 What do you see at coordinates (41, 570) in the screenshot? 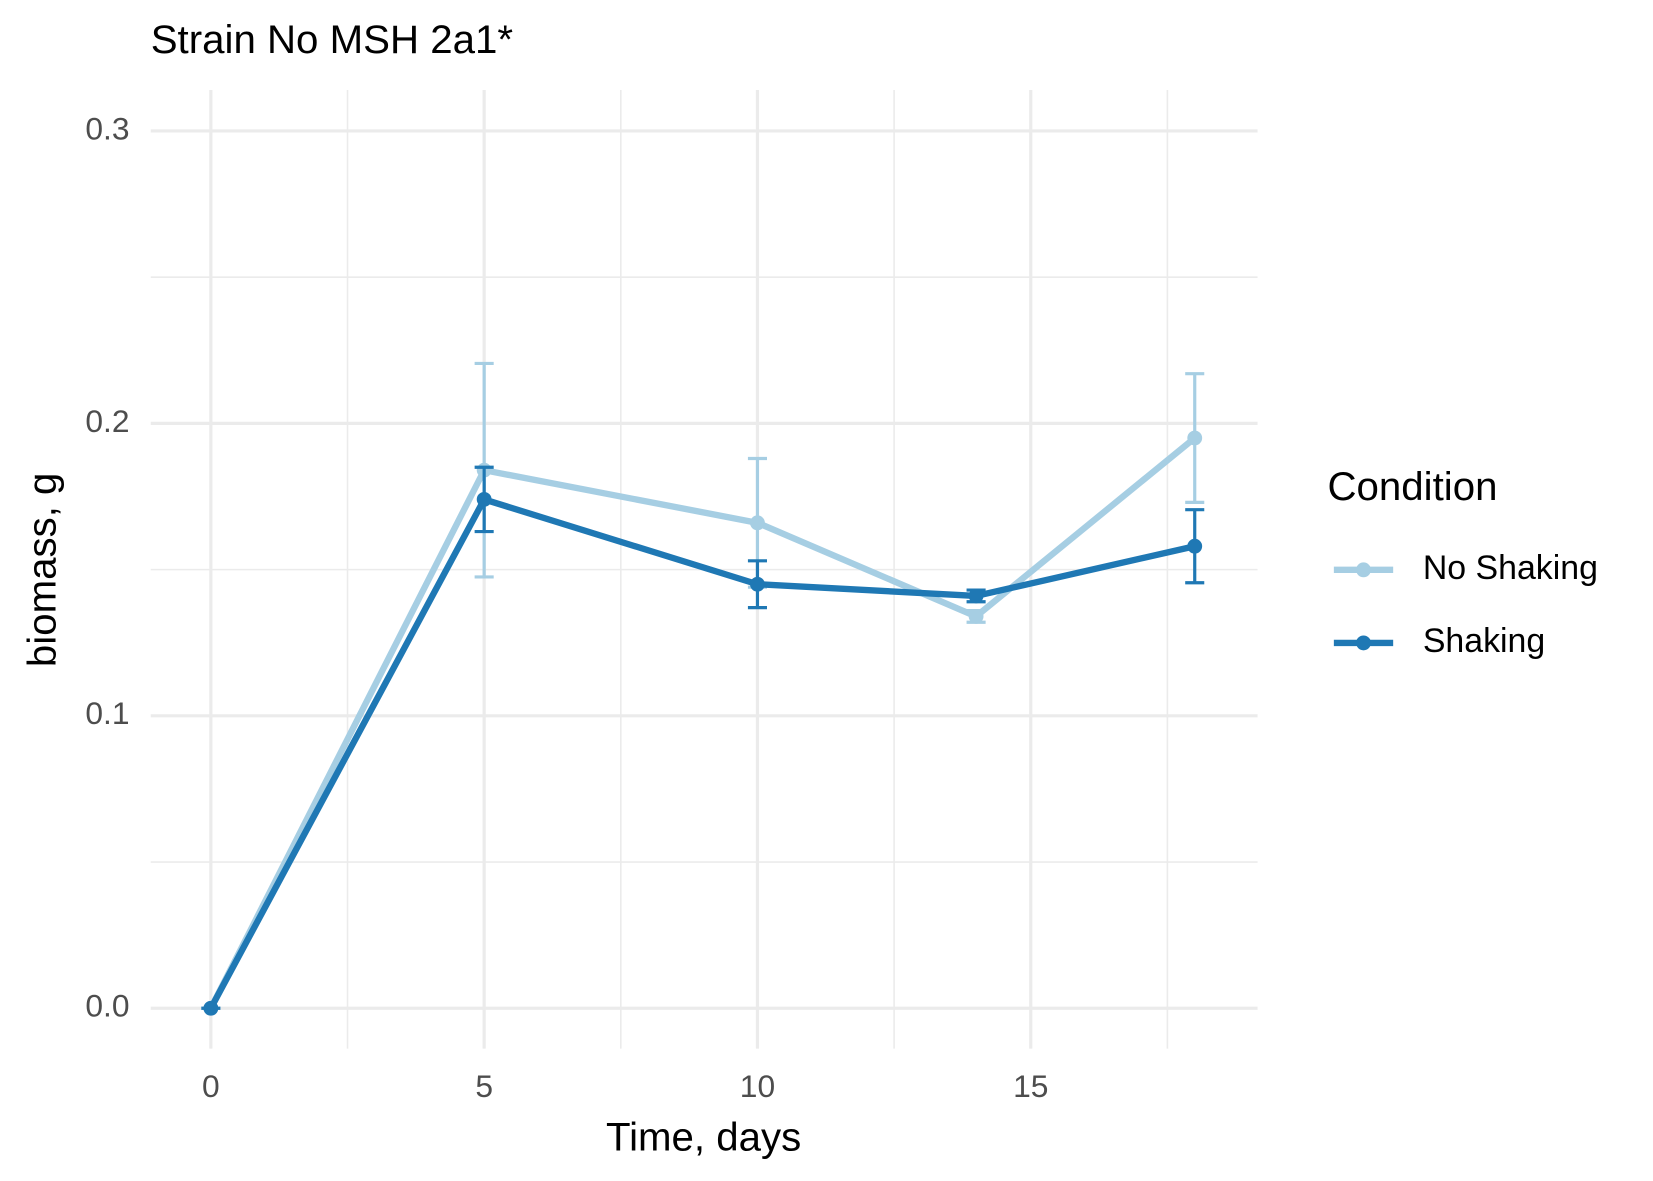
I see `y-axis-label: biomass, g` at bounding box center [41, 570].